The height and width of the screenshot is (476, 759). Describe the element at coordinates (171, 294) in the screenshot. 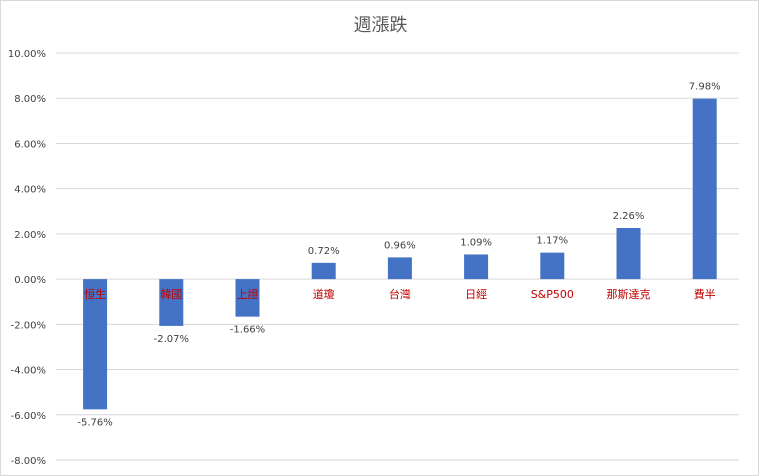

I see `category-label: 韓國` at that location.